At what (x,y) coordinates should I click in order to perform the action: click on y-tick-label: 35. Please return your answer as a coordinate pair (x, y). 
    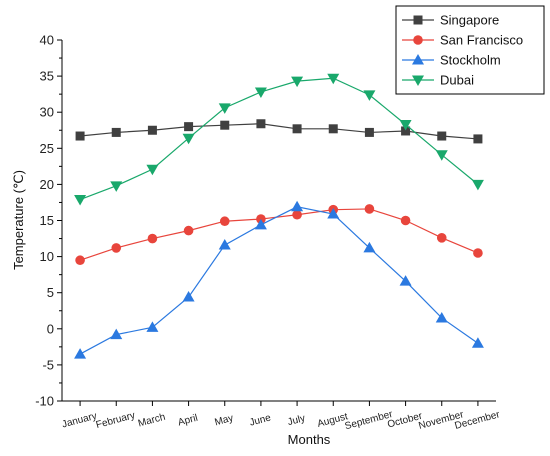
    Looking at the image, I should click on (47, 76).